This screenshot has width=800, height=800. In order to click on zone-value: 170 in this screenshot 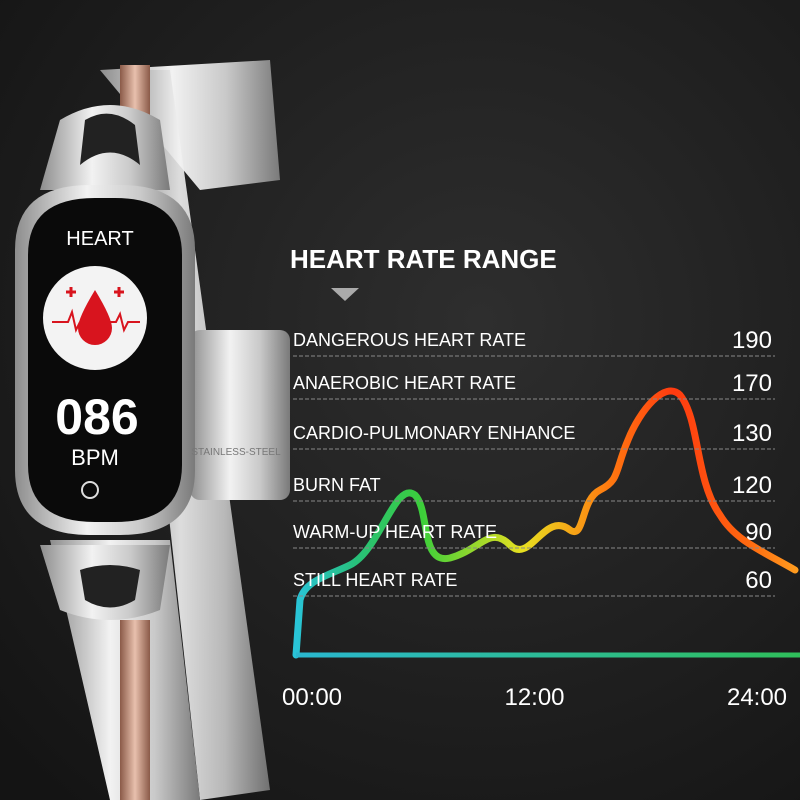, I will do `click(752, 383)`.